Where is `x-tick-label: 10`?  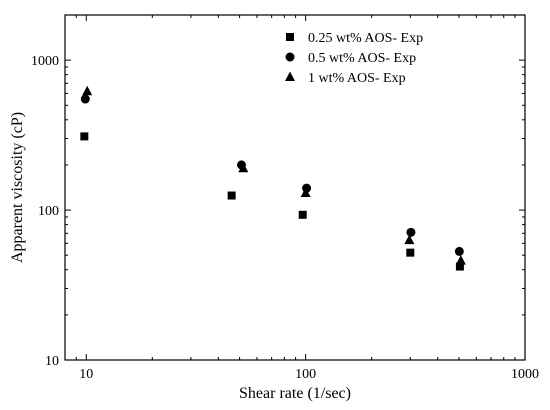 x-tick-label: 10 is located at coordinates (86, 374).